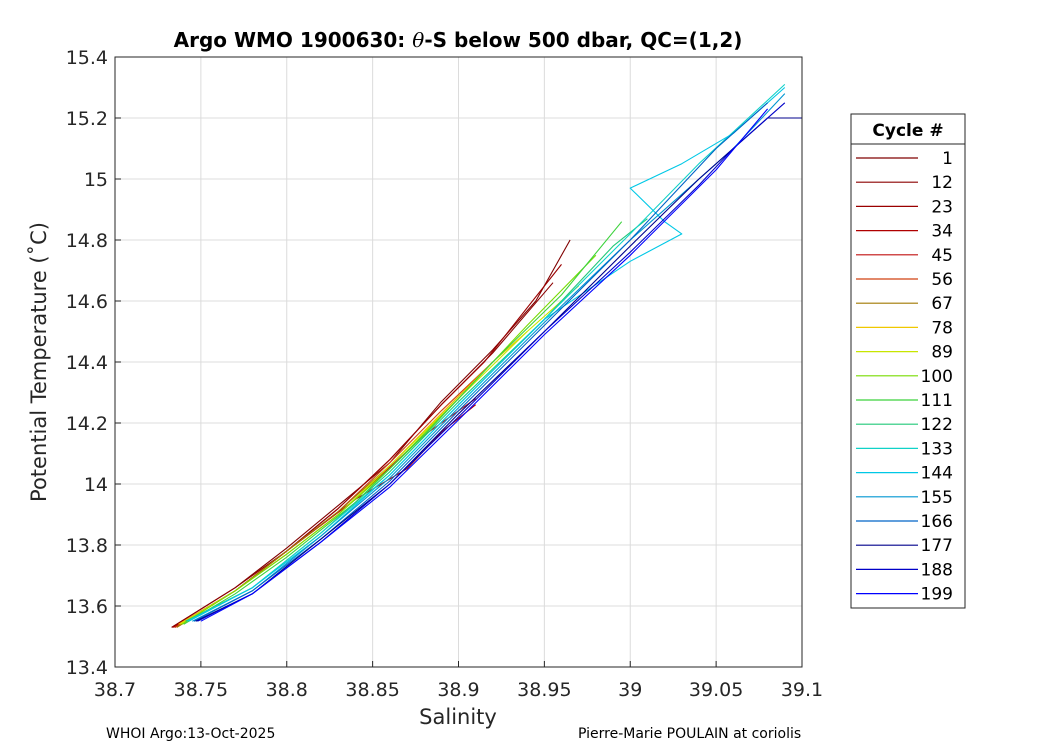  Describe the element at coordinates (201, 690) in the screenshot. I see `x-tick-label: 38.75` at that location.